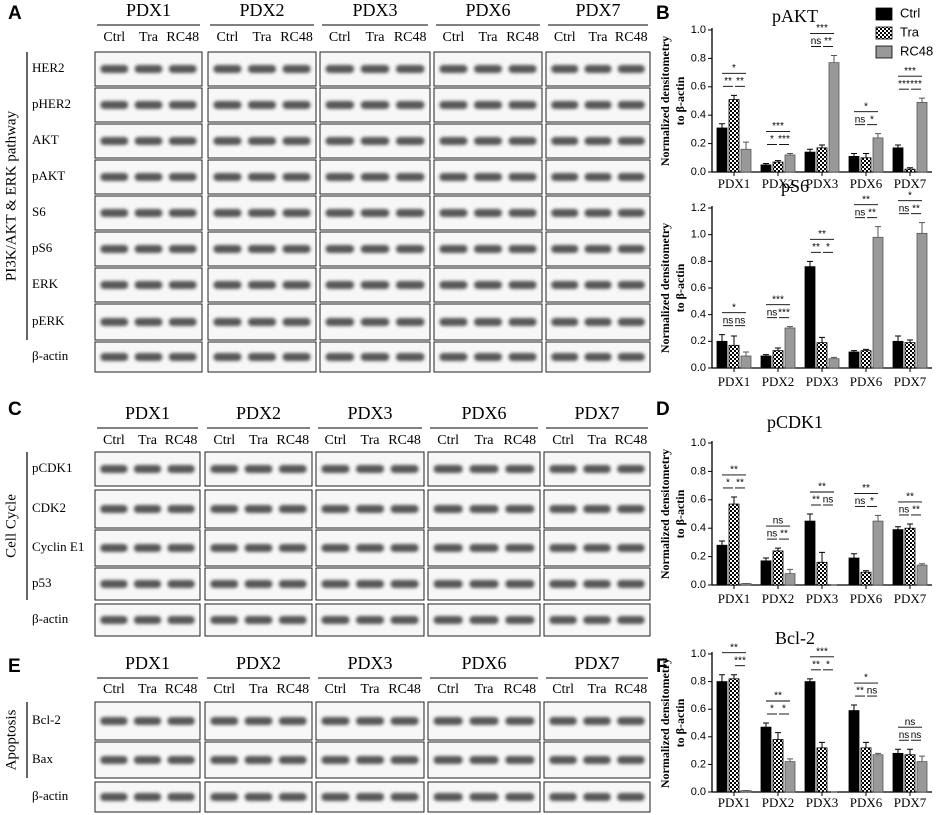 The height and width of the screenshot is (815, 948). I want to click on group-label: PDX3, so click(369, 413).